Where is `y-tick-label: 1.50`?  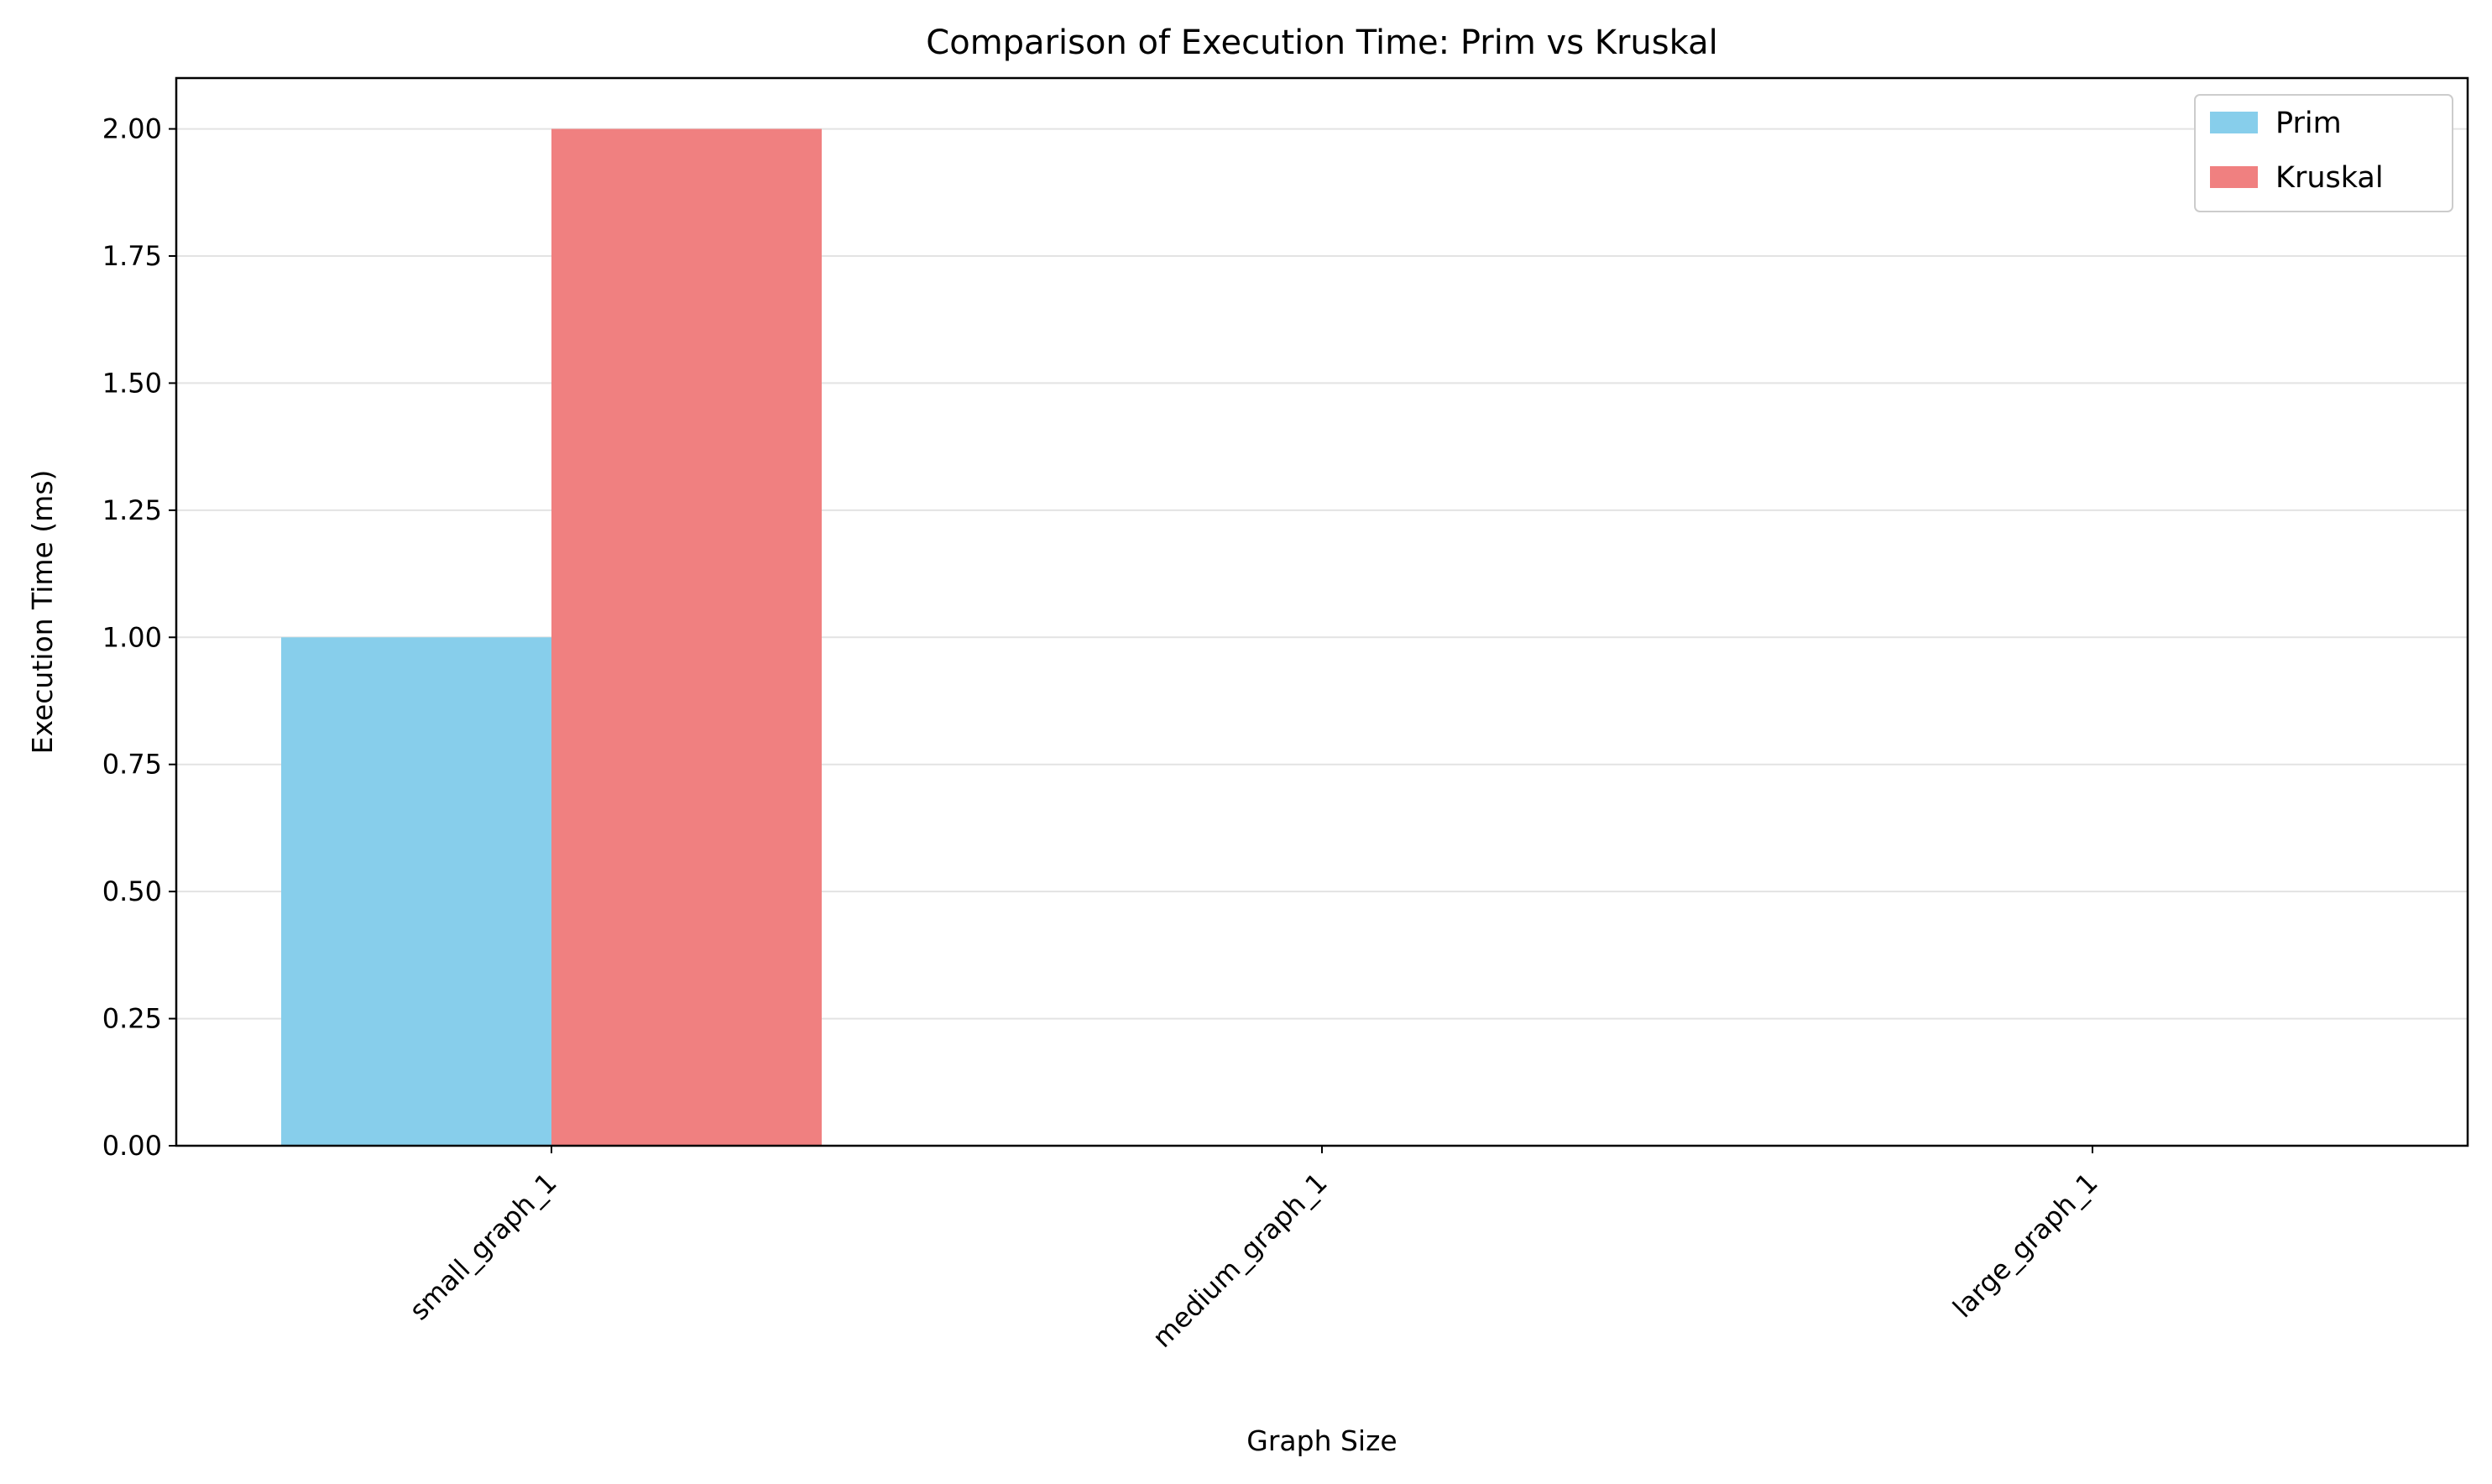 y-tick-label: 1.50 is located at coordinates (132, 383).